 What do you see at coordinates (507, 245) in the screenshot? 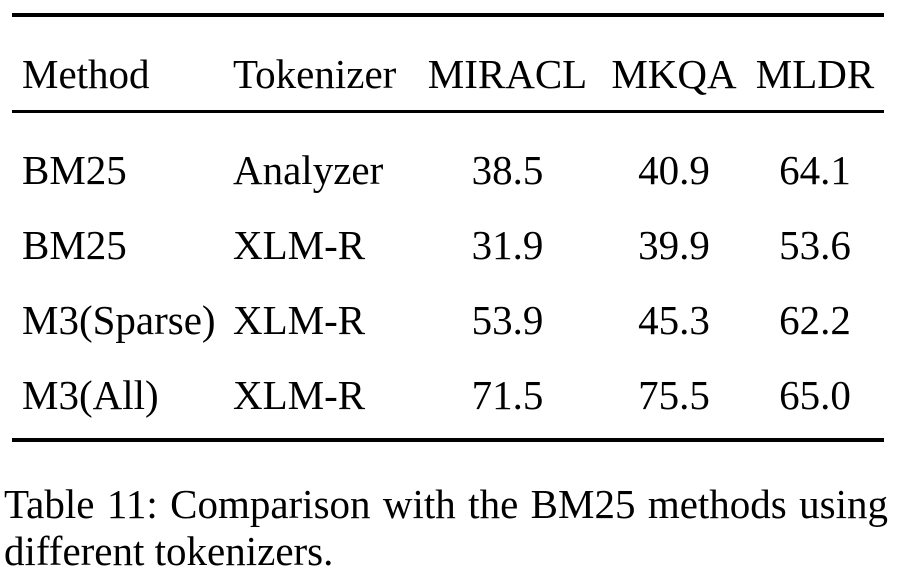
I see `cell-miracl: 31.9` at bounding box center [507, 245].